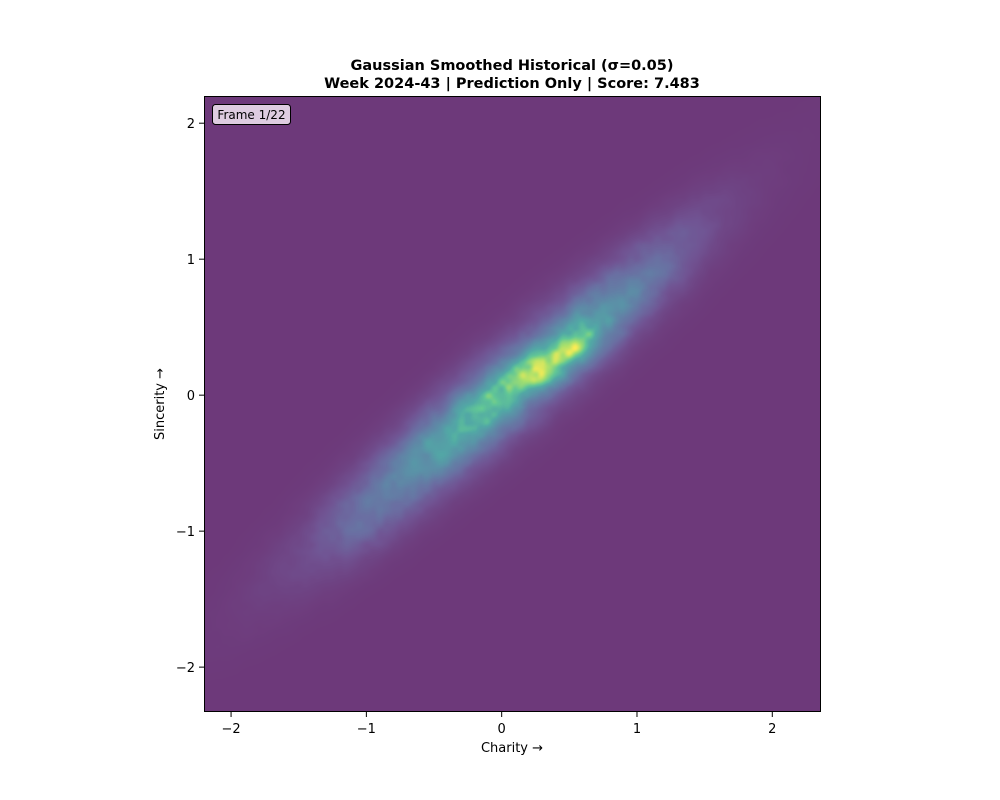 The image size is (1000, 800). Describe the element at coordinates (502, 729) in the screenshot. I see `x-tick-label: 0` at that location.